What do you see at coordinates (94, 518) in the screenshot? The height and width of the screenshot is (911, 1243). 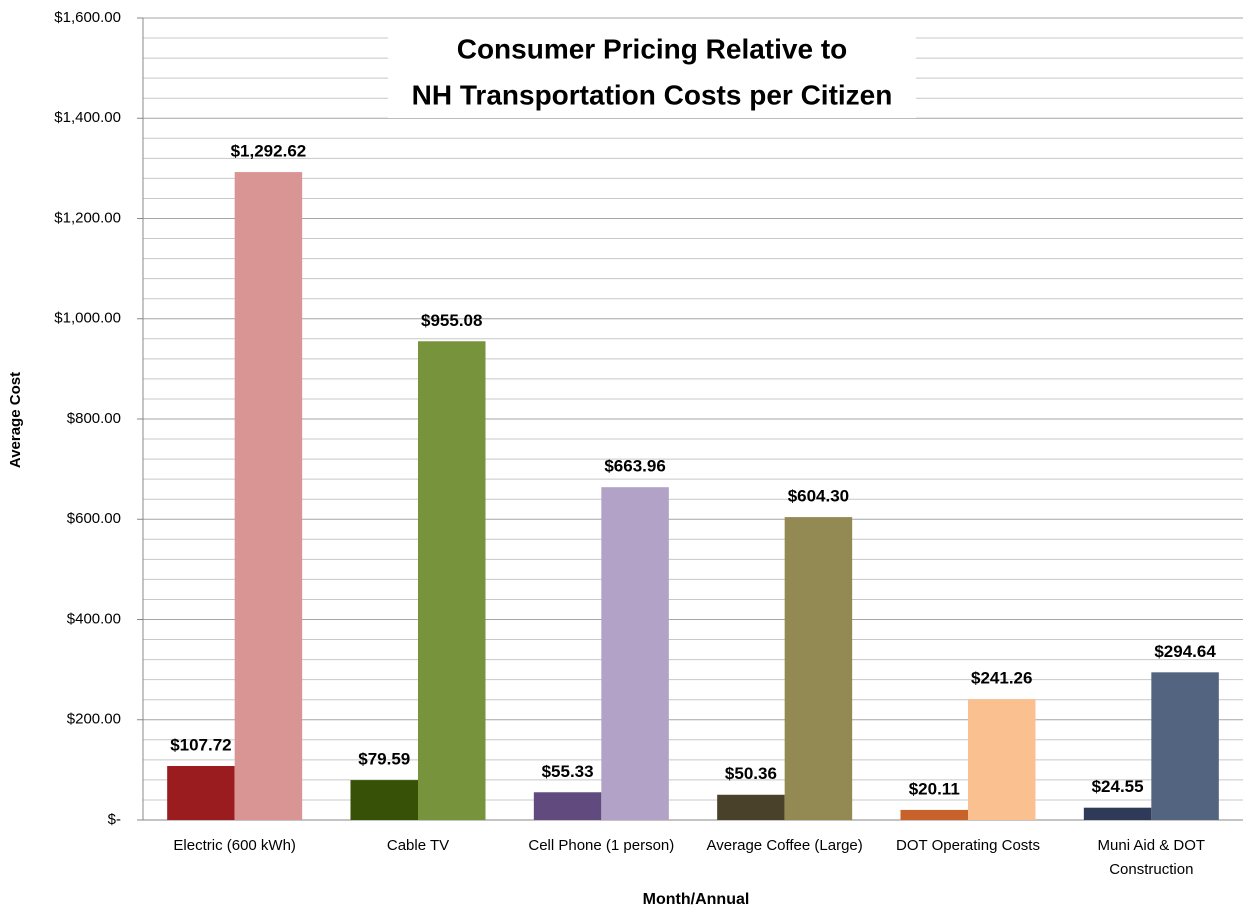 I see `y-tick-label: $600.00` at bounding box center [94, 518].